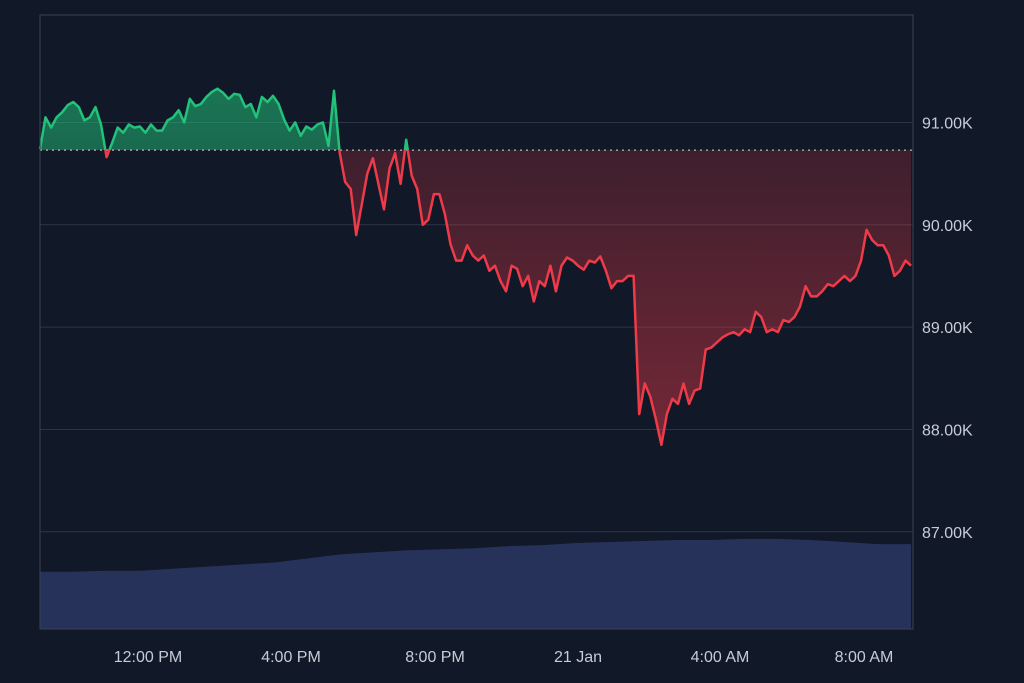 The width and height of the screenshot is (1024, 683). Describe the element at coordinates (864, 657) in the screenshot. I see `x-tick-label: 8:00 AM` at that location.